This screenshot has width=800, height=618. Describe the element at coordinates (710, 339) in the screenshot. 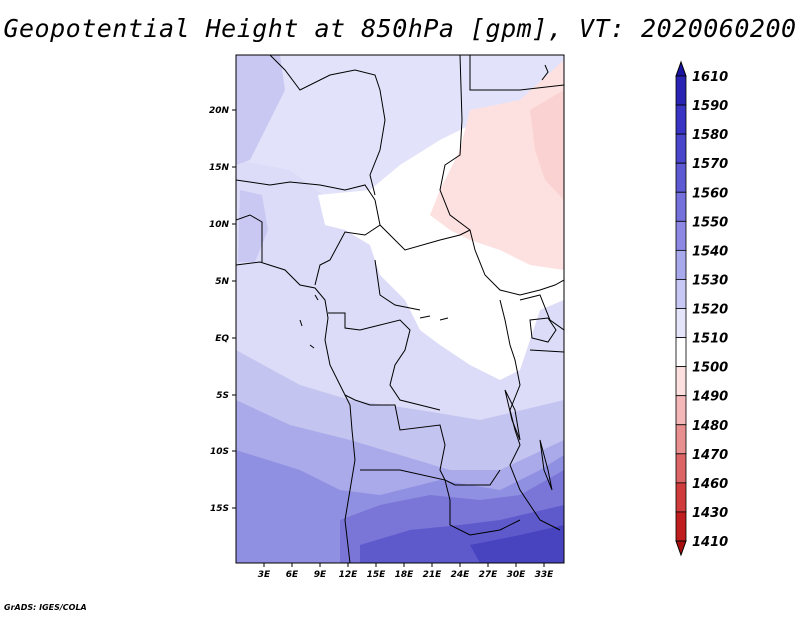

I see `colorbar-label: 1510` at that location.